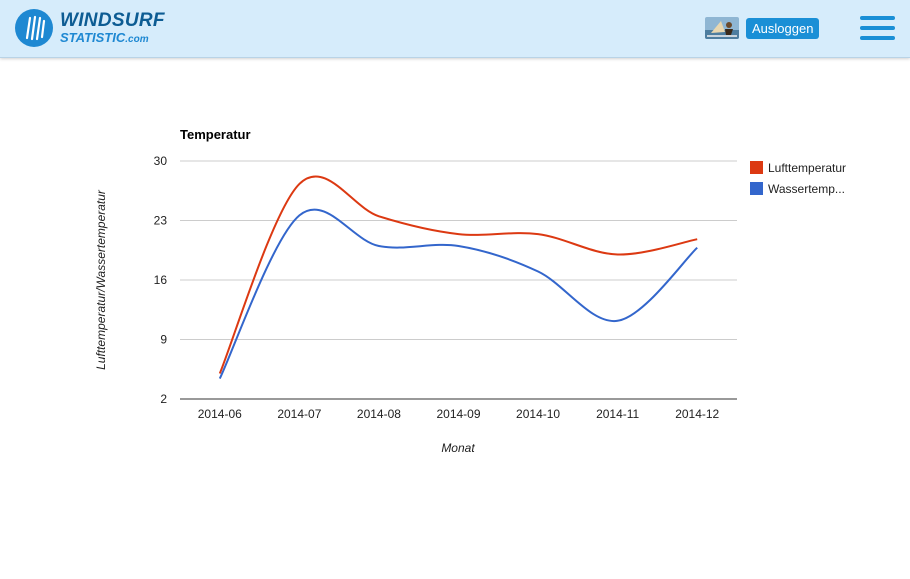 This screenshot has width=910, height=579. What do you see at coordinates (34, 28) in the screenshot?
I see `windsurf-logo-icon` at bounding box center [34, 28].